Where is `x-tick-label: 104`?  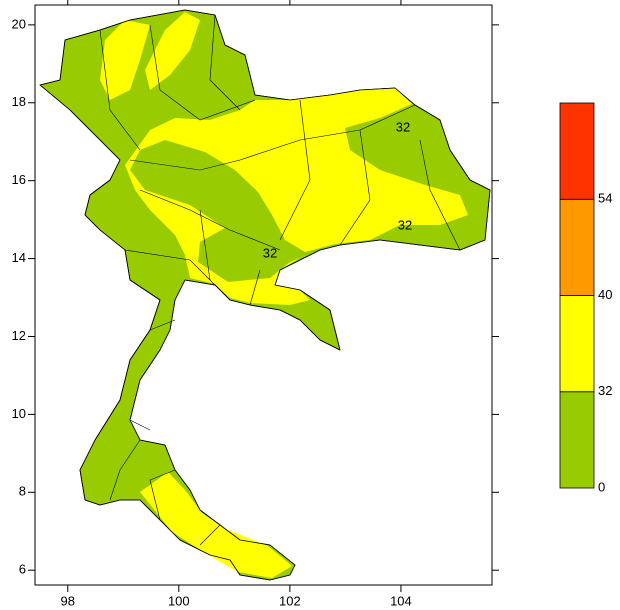
x-tick-label: 104 is located at coordinates (401, 600).